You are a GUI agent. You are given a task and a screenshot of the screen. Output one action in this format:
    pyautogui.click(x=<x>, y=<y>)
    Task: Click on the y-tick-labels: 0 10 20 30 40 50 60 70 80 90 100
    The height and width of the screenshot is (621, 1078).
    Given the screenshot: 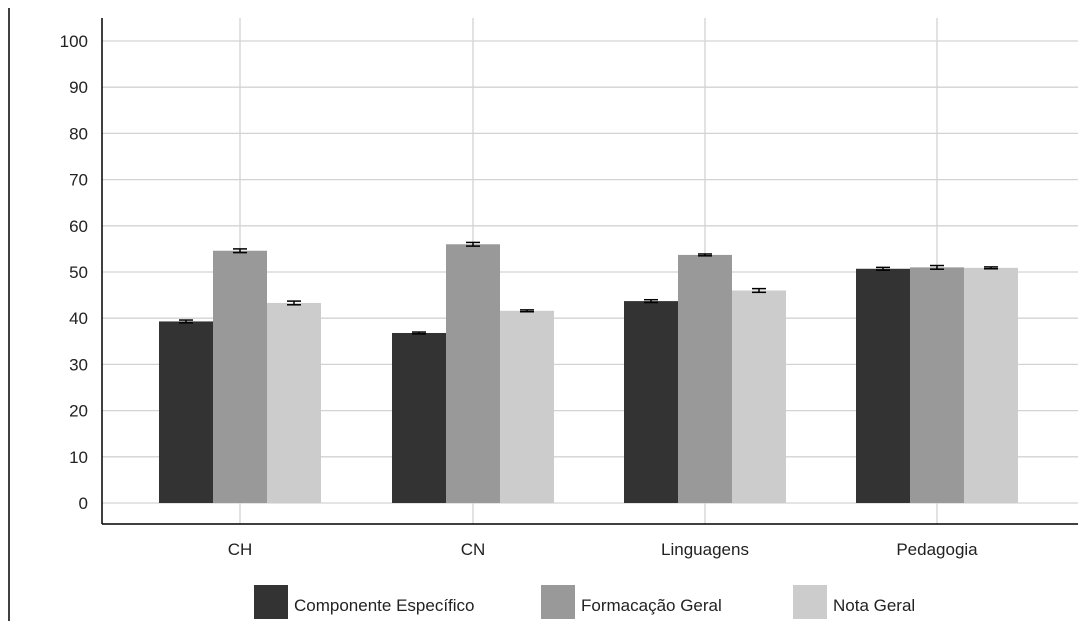 What is the action you would take?
    pyautogui.click(x=74, y=272)
    